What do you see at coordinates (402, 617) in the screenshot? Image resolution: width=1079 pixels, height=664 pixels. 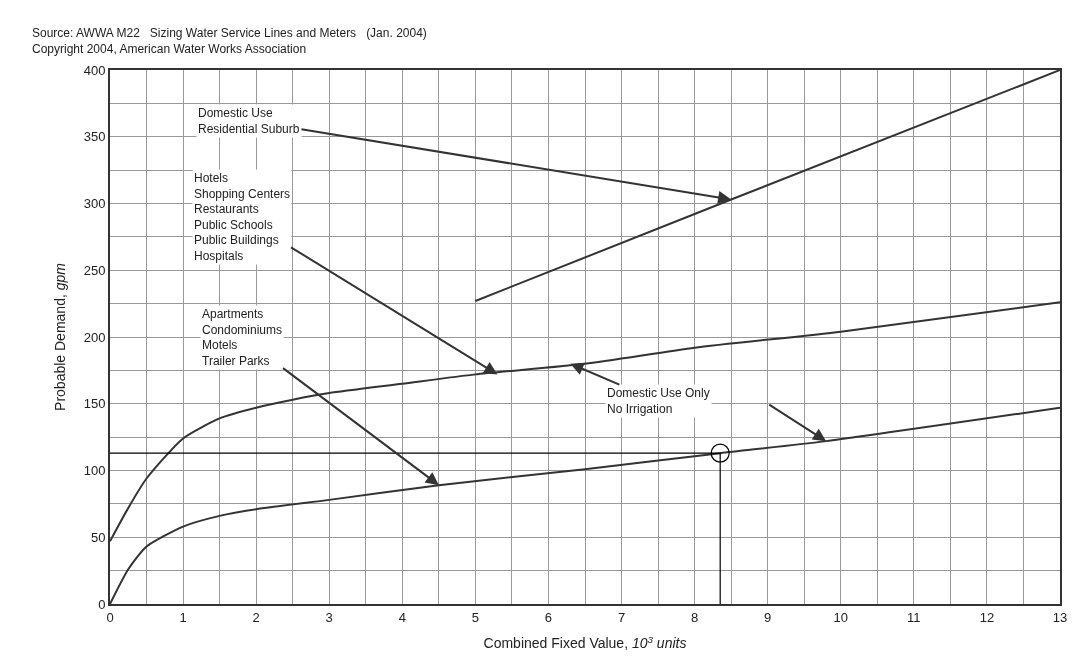 I see `x-tick-label: 4` at bounding box center [402, 617].